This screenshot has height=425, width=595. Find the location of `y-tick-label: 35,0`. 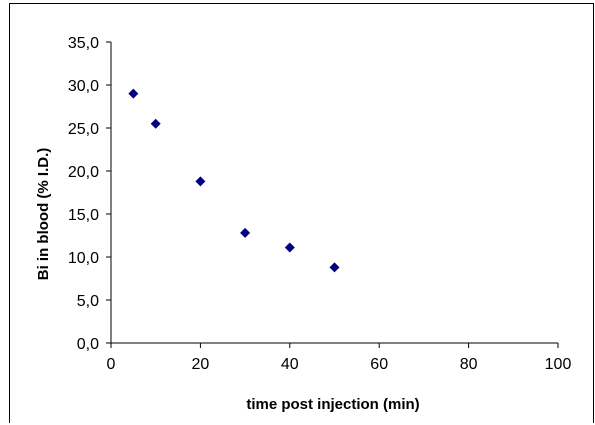

y-tick-label: 35,0 is located at coordinates (83, 43).